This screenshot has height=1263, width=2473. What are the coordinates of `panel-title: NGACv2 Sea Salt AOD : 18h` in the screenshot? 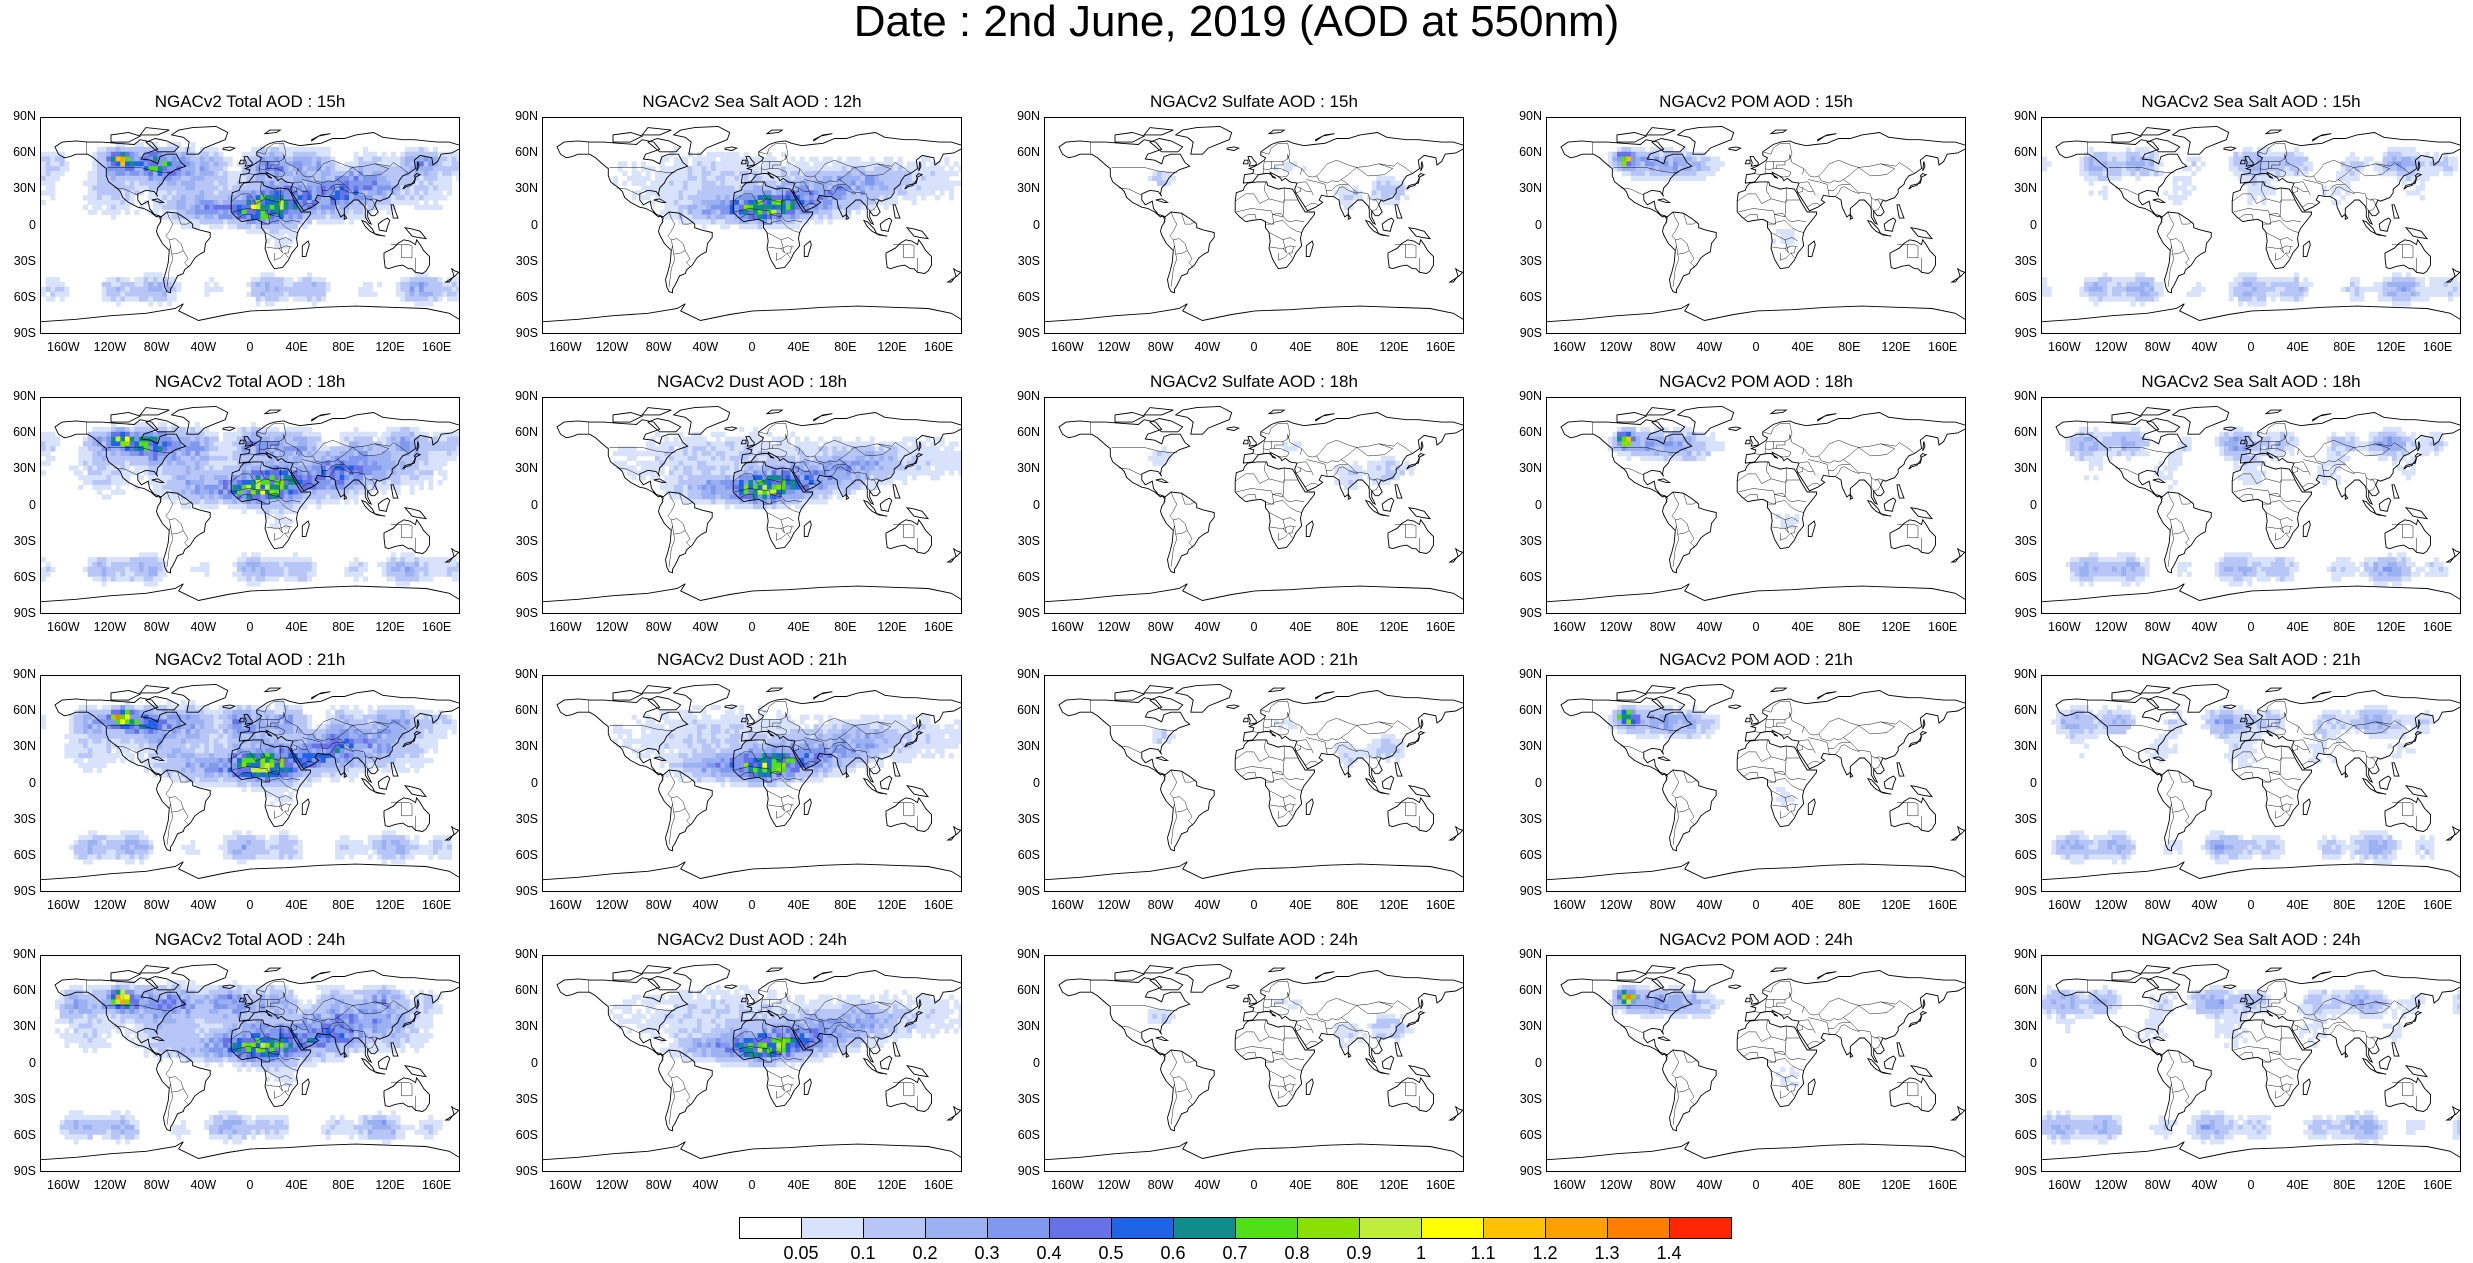 It's located at (2251, 381).